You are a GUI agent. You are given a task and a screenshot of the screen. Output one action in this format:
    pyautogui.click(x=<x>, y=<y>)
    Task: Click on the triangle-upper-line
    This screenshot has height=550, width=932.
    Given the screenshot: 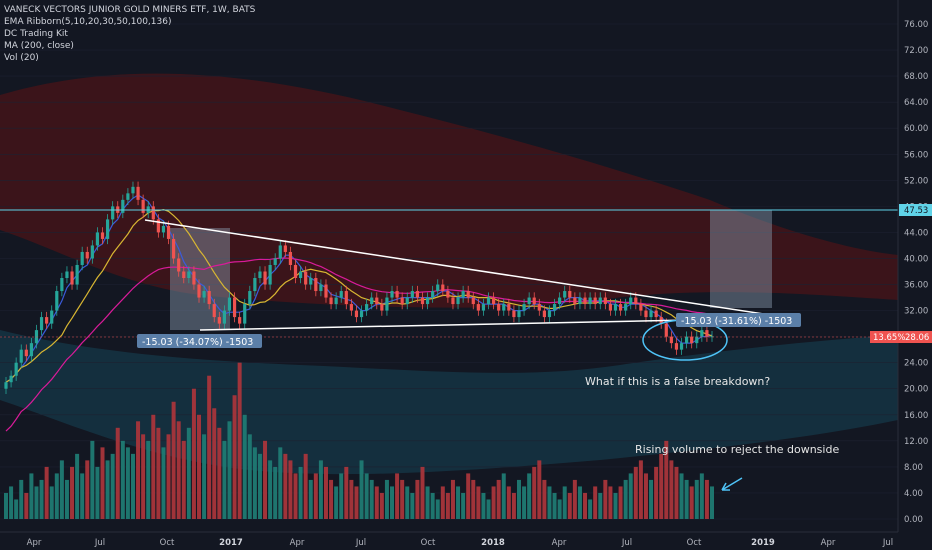 What is the action you would take?
    pyautogui.click(x=467, y=269)
    